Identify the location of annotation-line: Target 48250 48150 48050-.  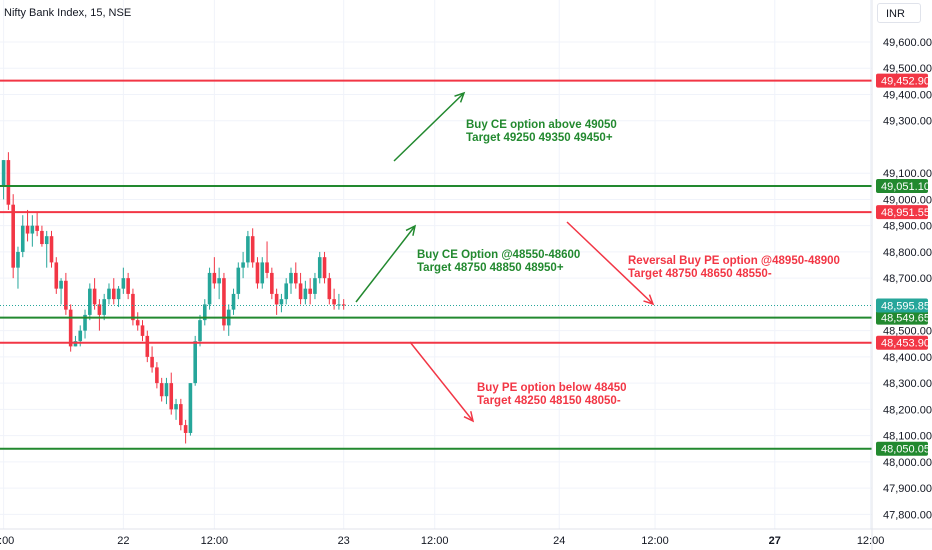
(549, 401).